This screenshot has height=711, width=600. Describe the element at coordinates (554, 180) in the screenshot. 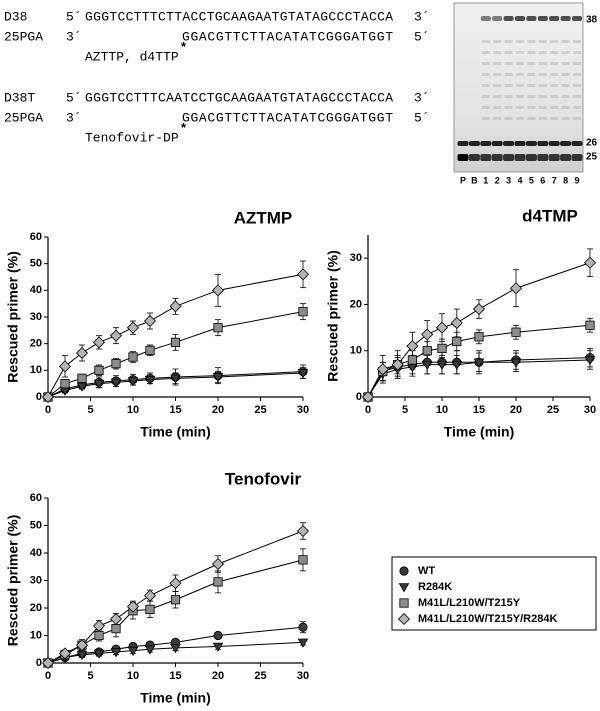

I see `lane-label: 7` at that location.